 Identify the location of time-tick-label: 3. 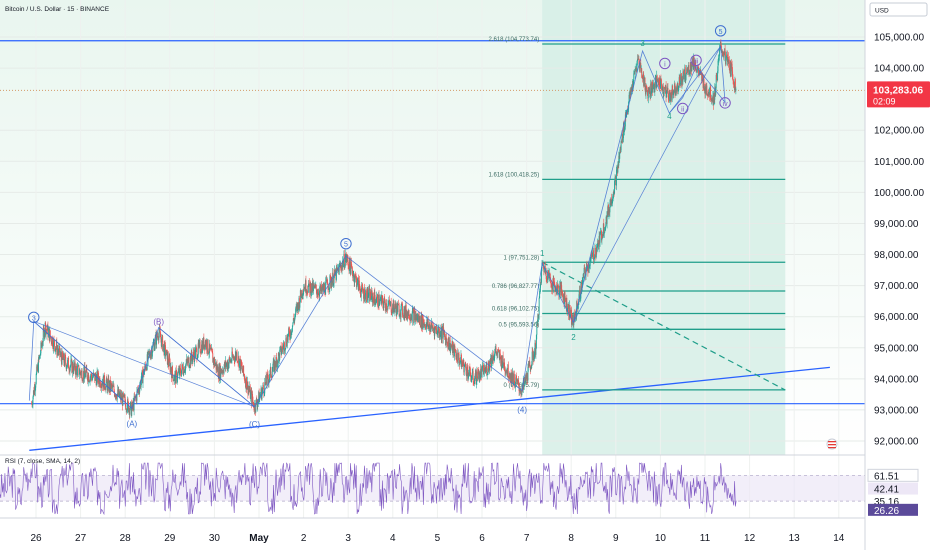
(348, 538).